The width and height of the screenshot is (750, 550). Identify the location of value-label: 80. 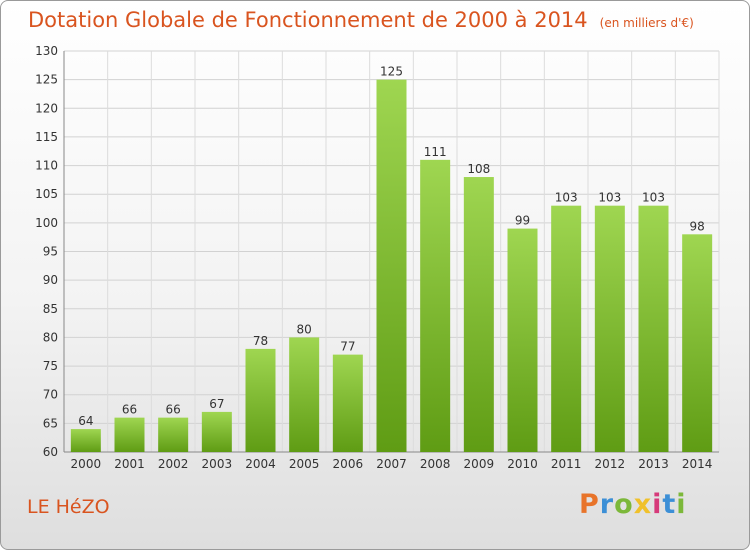
(304, 329).